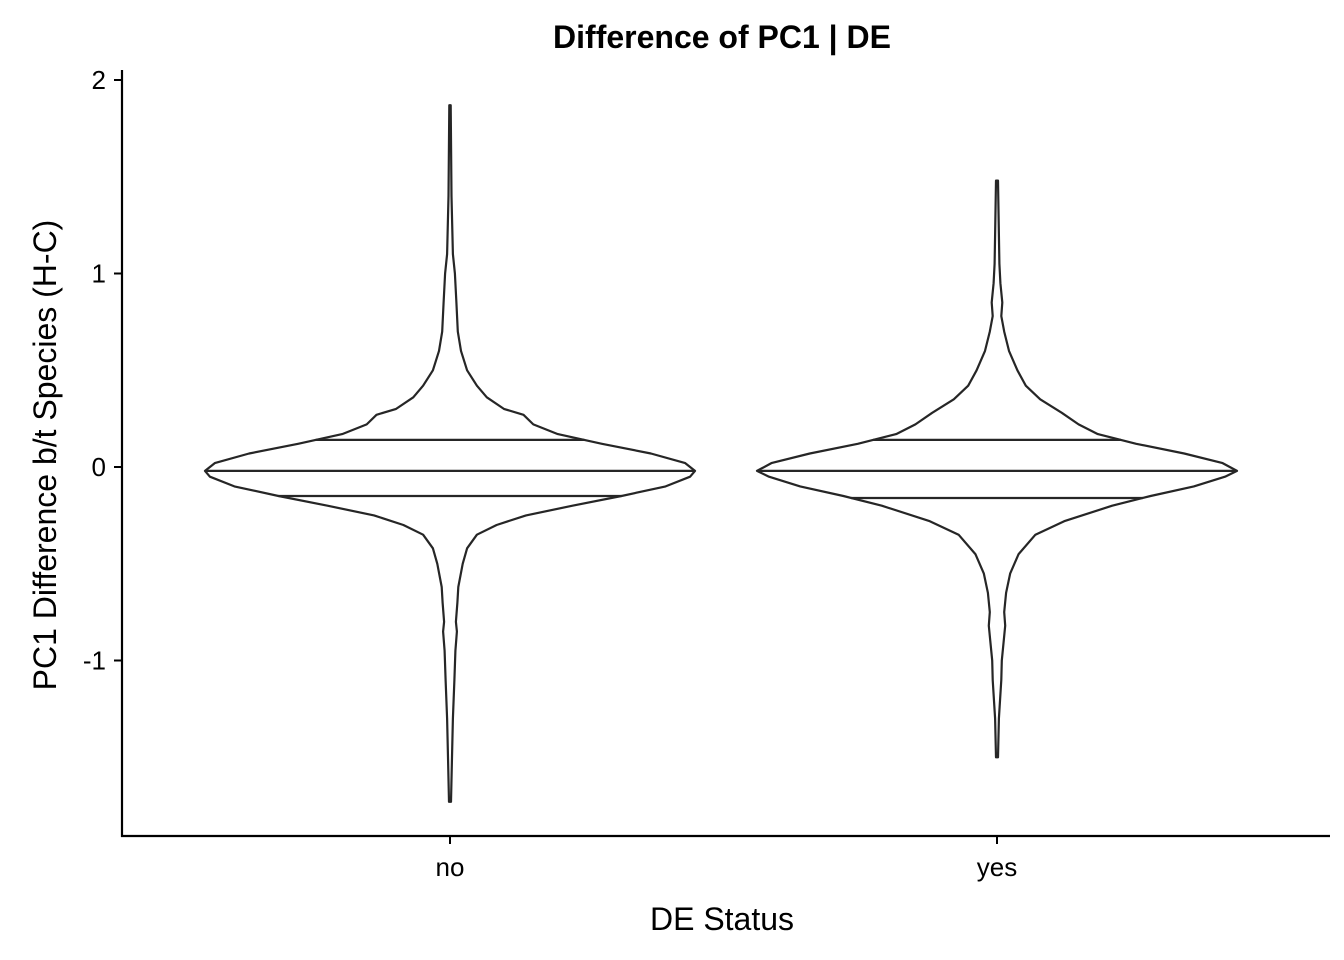  What do you see at coordinates (722, 919) in the screenshot?
I see `x-axis-title: DE Status` at bounding box center [722, 919].